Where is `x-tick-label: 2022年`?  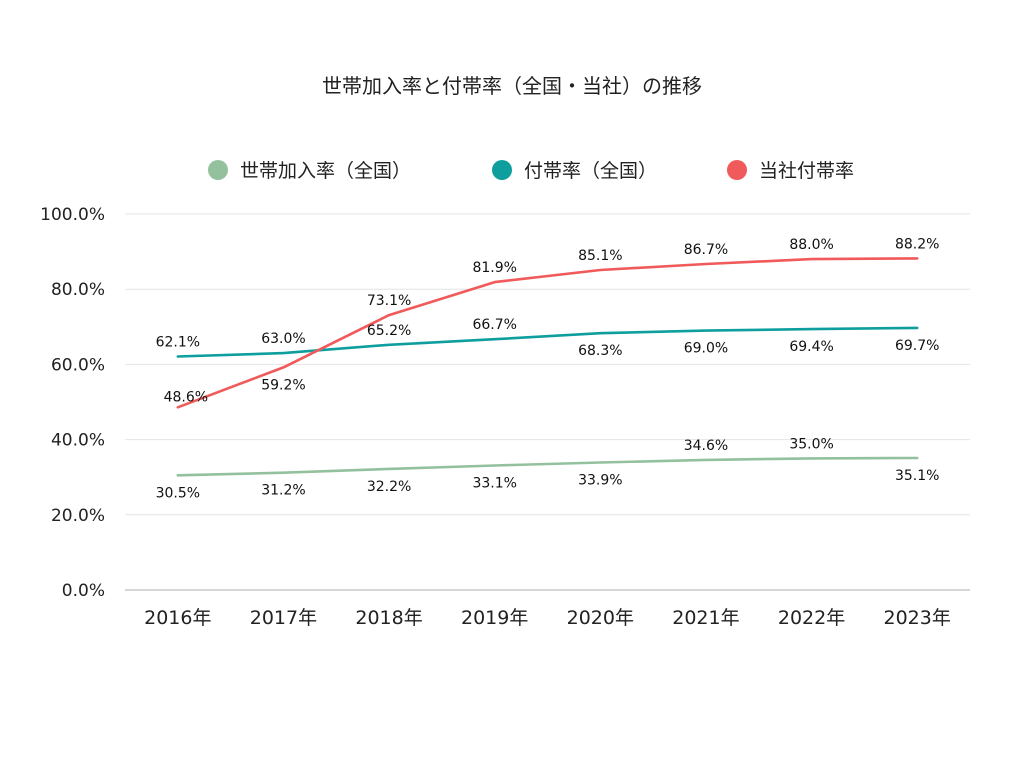
x-tick-label: 2022年 is located at coordinates (811, 618).